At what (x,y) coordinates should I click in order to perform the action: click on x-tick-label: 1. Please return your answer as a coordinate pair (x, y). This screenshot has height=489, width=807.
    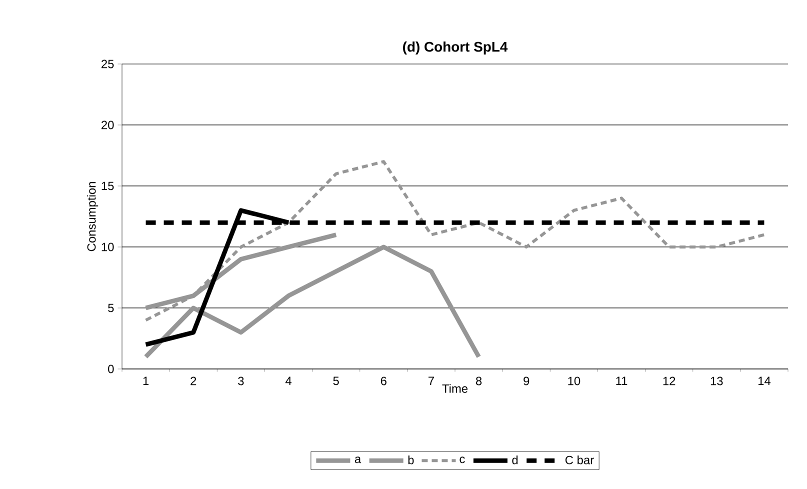
    Looking at the image, I should click on (146, 380).